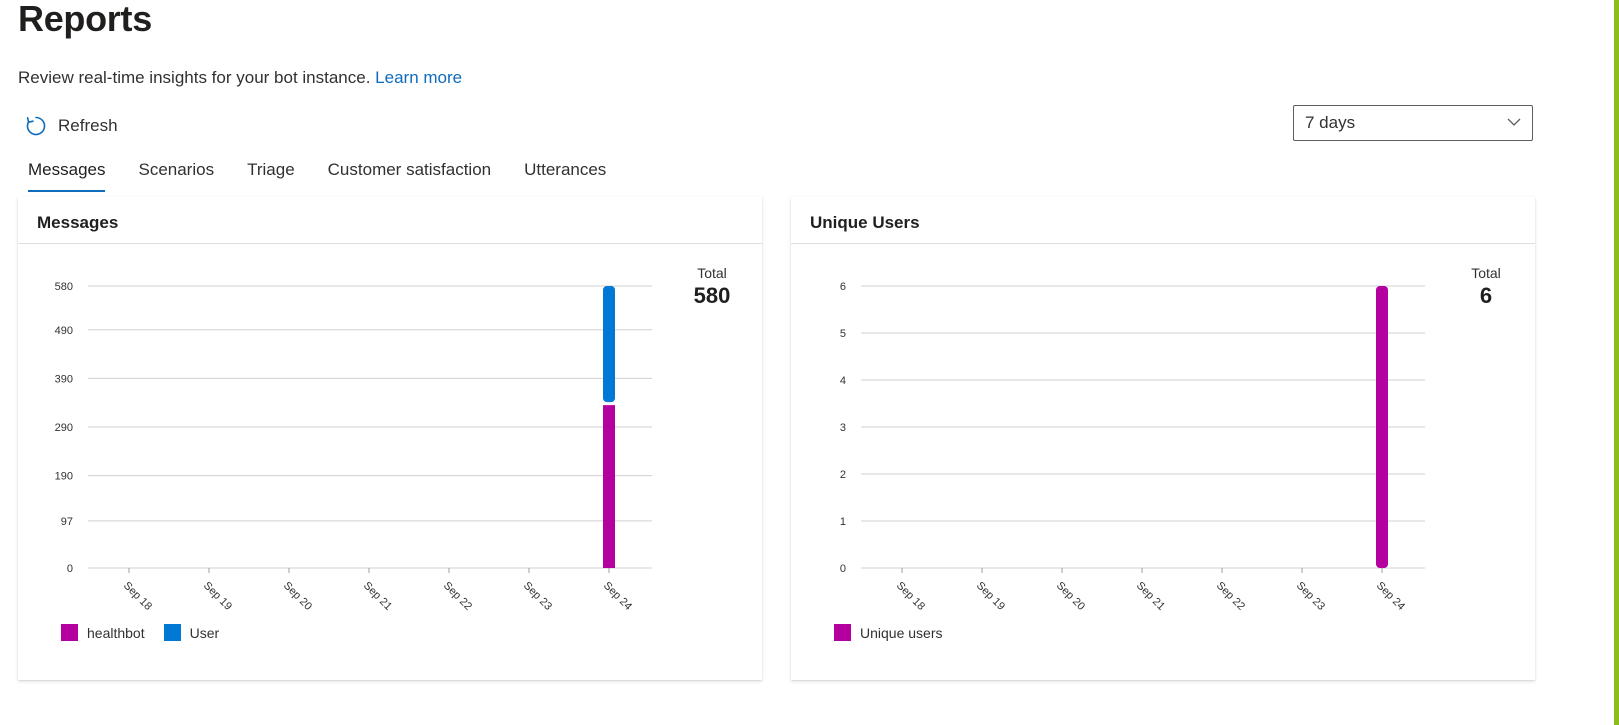  What do you see at coordinates (712, 295) in the screenshot?
I see `messages-total-value: 580` at bounding box center [712, 295].